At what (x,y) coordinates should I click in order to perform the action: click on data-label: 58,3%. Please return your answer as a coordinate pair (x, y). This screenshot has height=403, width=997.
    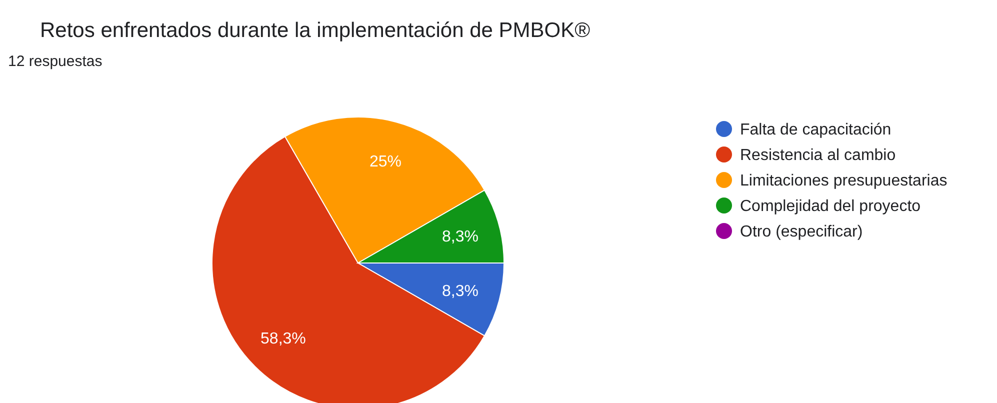
    Looking at the image, I should click on (283, 339).